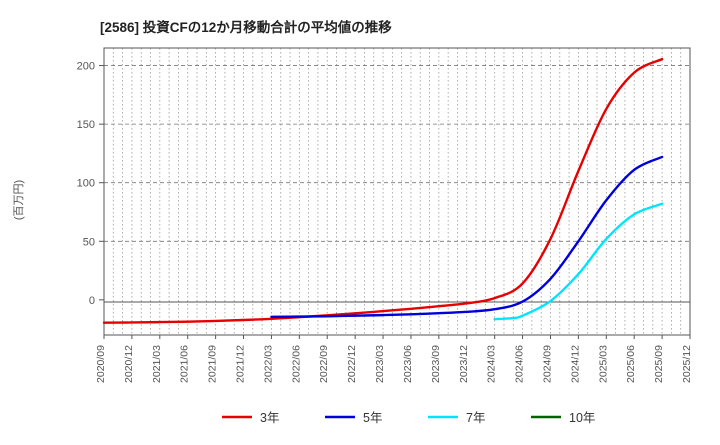 This screenshot has height=445, width=720. What do you see at coordinates (246, 27) in the screenshot?
I see `page-title: [2586] 投資CFの12か月移動合計の平均値の推移` at bounding box center [246, 27].